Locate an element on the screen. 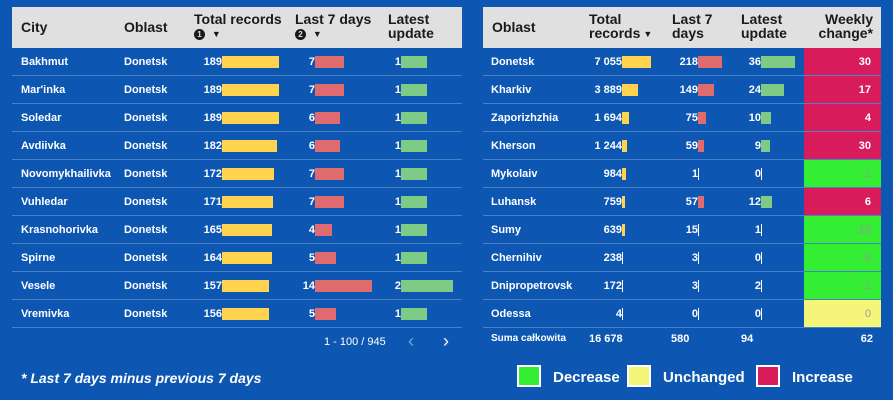 This screenshot has width=893, height=400. col-weekly-change-header: Weekly change* is located at coordinates (845, 26).